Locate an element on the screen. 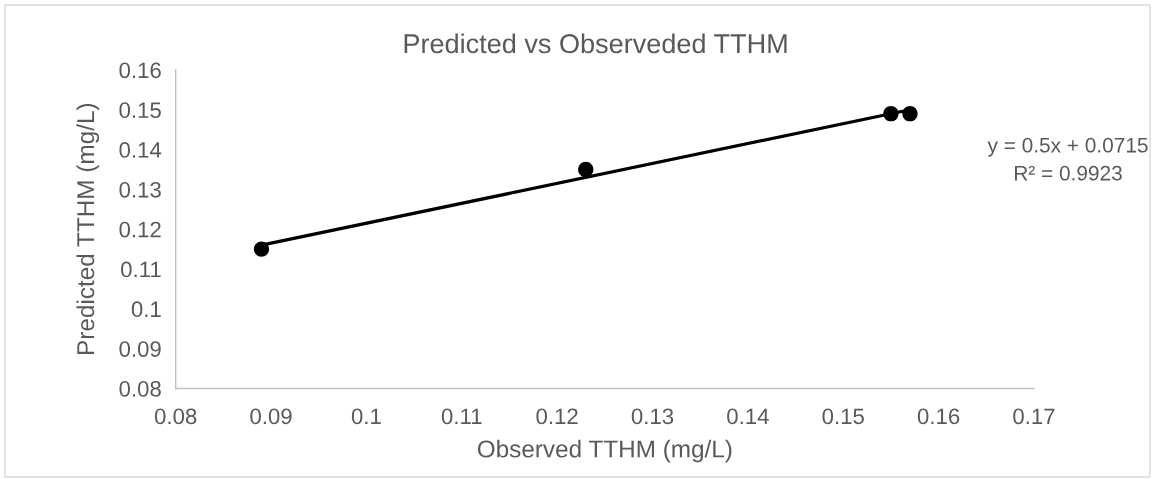 Image resolution: width=1155 pixels, height=479 pixels. y-tick-label: 0.11 is located at coordinates (141, 269).